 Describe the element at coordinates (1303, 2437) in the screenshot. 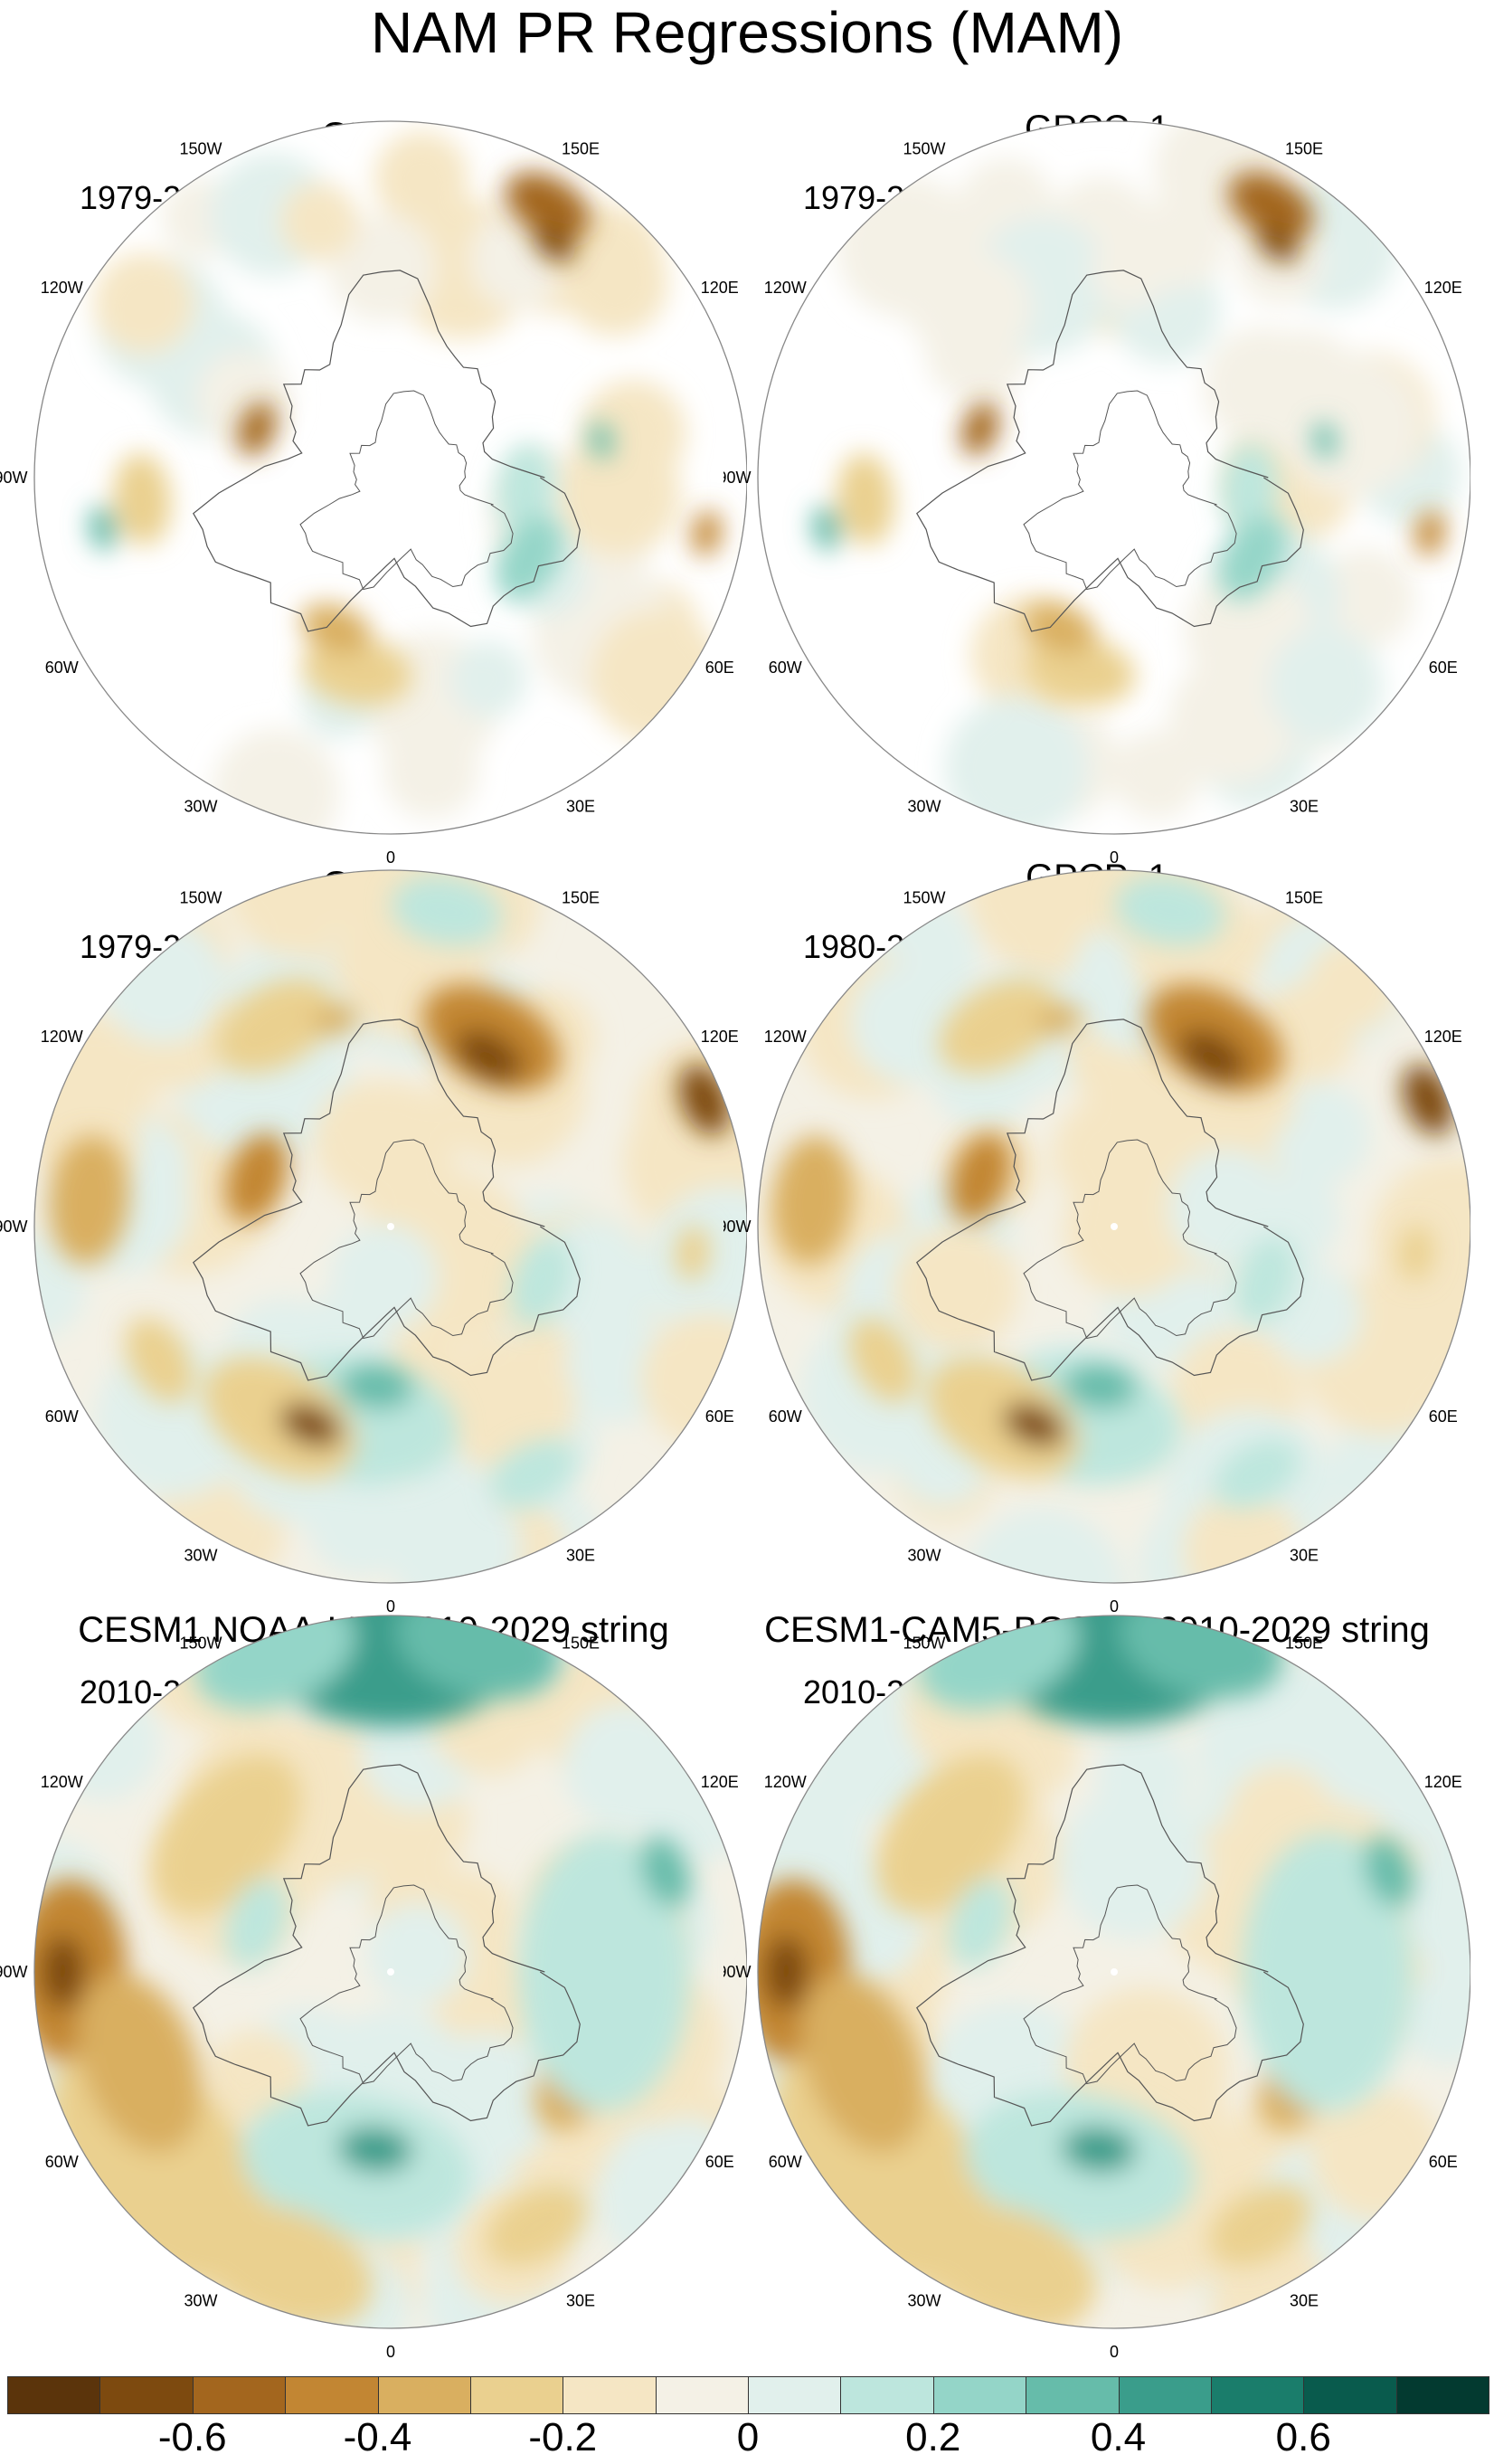

I see `colorbar-tick-label: 0.6` at that location.